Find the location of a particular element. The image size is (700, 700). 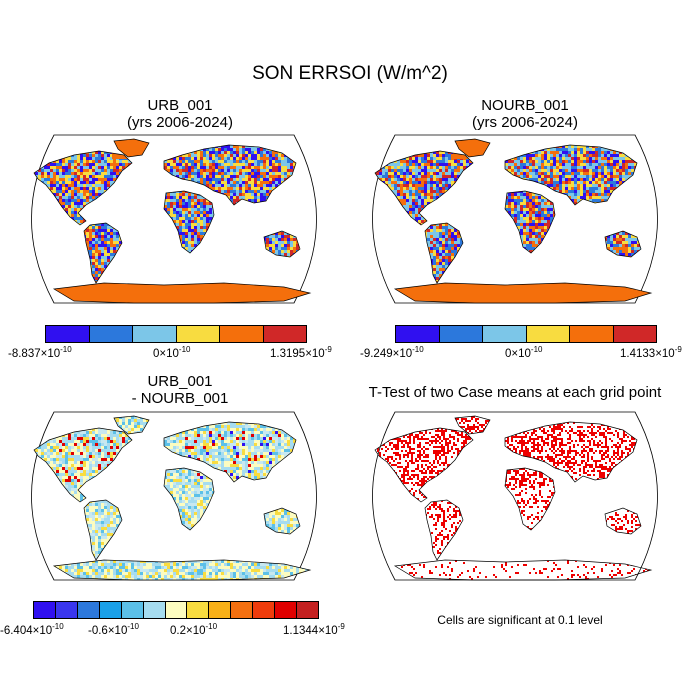

panel-3-colorbar-label-2: -0.6×10⁻¹⁰ is located at coordinates (113, 629).